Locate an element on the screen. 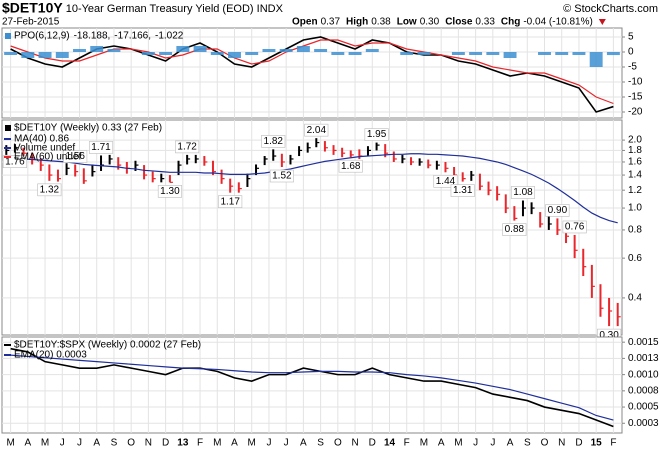  price-annotation: 1.68 is located at coordinates (351, 166).